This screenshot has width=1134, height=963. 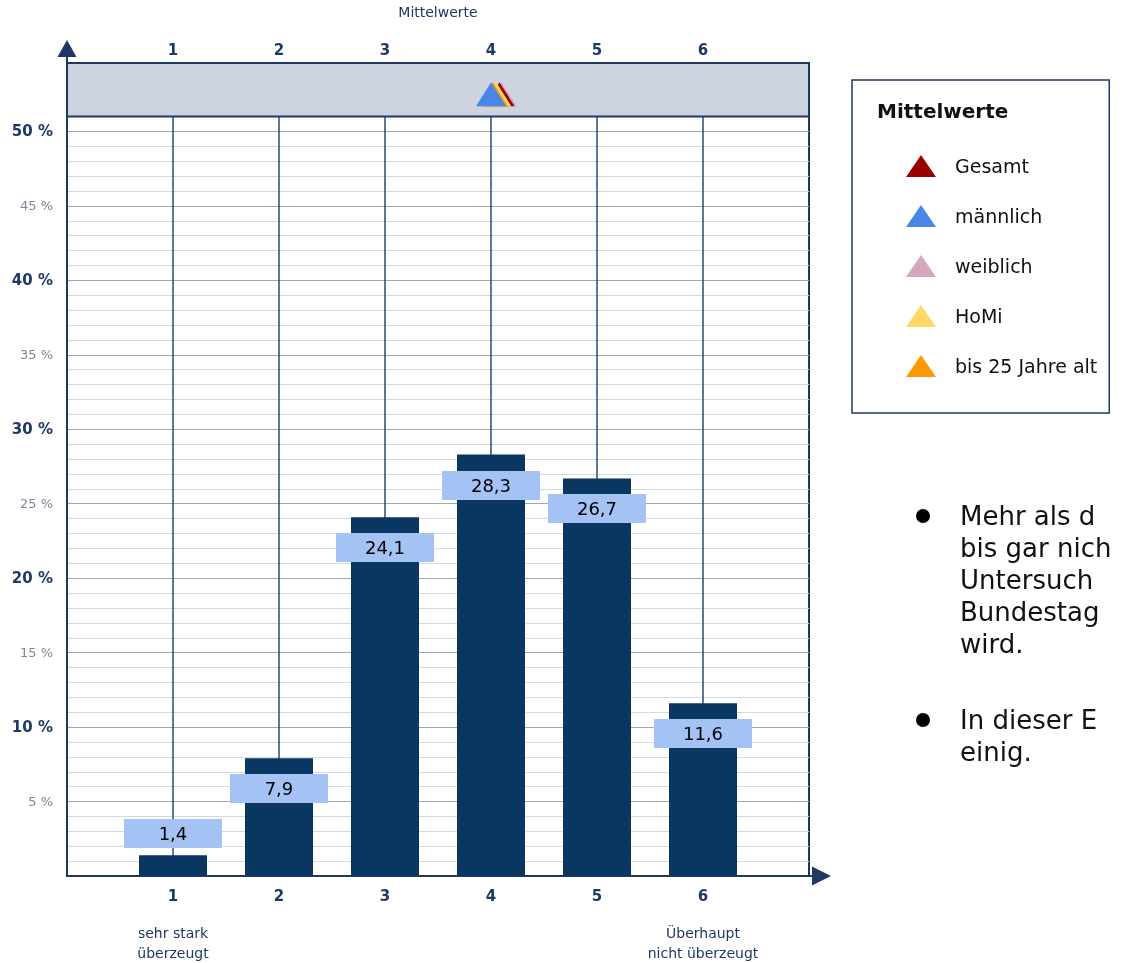 What do you see at coordinates (279, 895) in the screenshot?
I see `x2-tick-label: 2` at bounding box center [279, 895].